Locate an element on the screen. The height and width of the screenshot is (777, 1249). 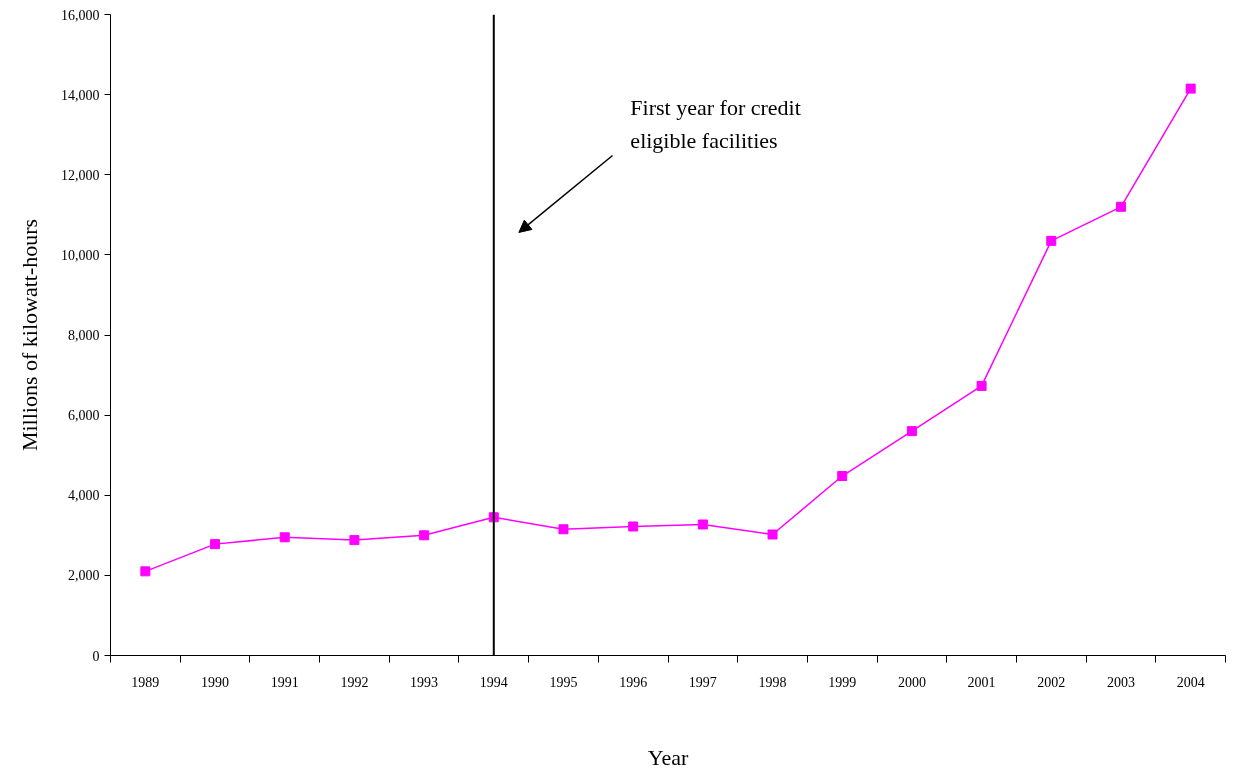
x-axis-title: Year is located at coordinates (668, 757).